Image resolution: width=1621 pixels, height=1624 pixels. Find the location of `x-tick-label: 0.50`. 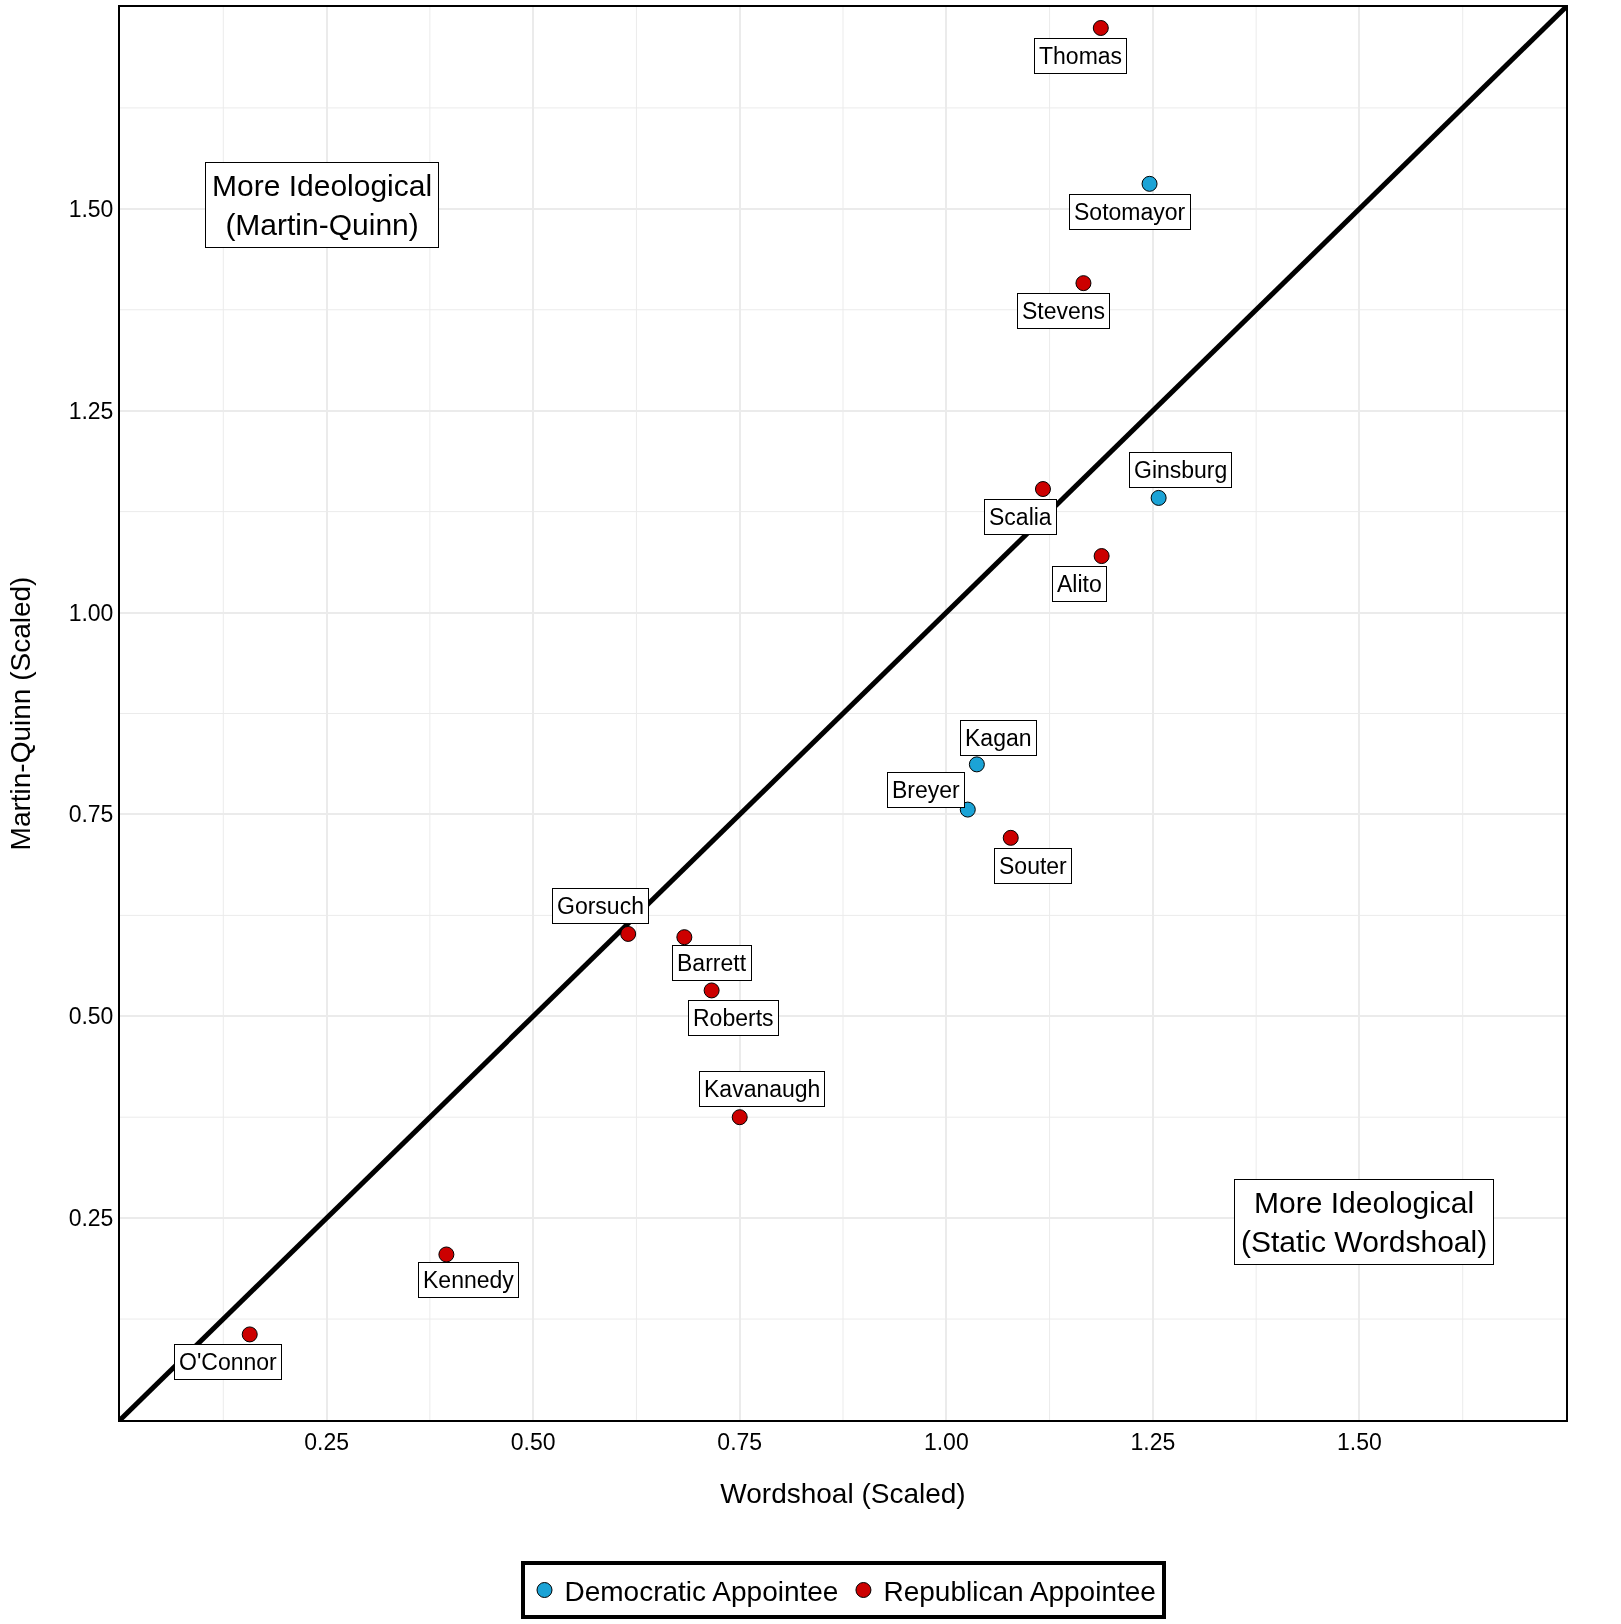

x-tick-label: 0.50 is located at coordinates (533, 1441).